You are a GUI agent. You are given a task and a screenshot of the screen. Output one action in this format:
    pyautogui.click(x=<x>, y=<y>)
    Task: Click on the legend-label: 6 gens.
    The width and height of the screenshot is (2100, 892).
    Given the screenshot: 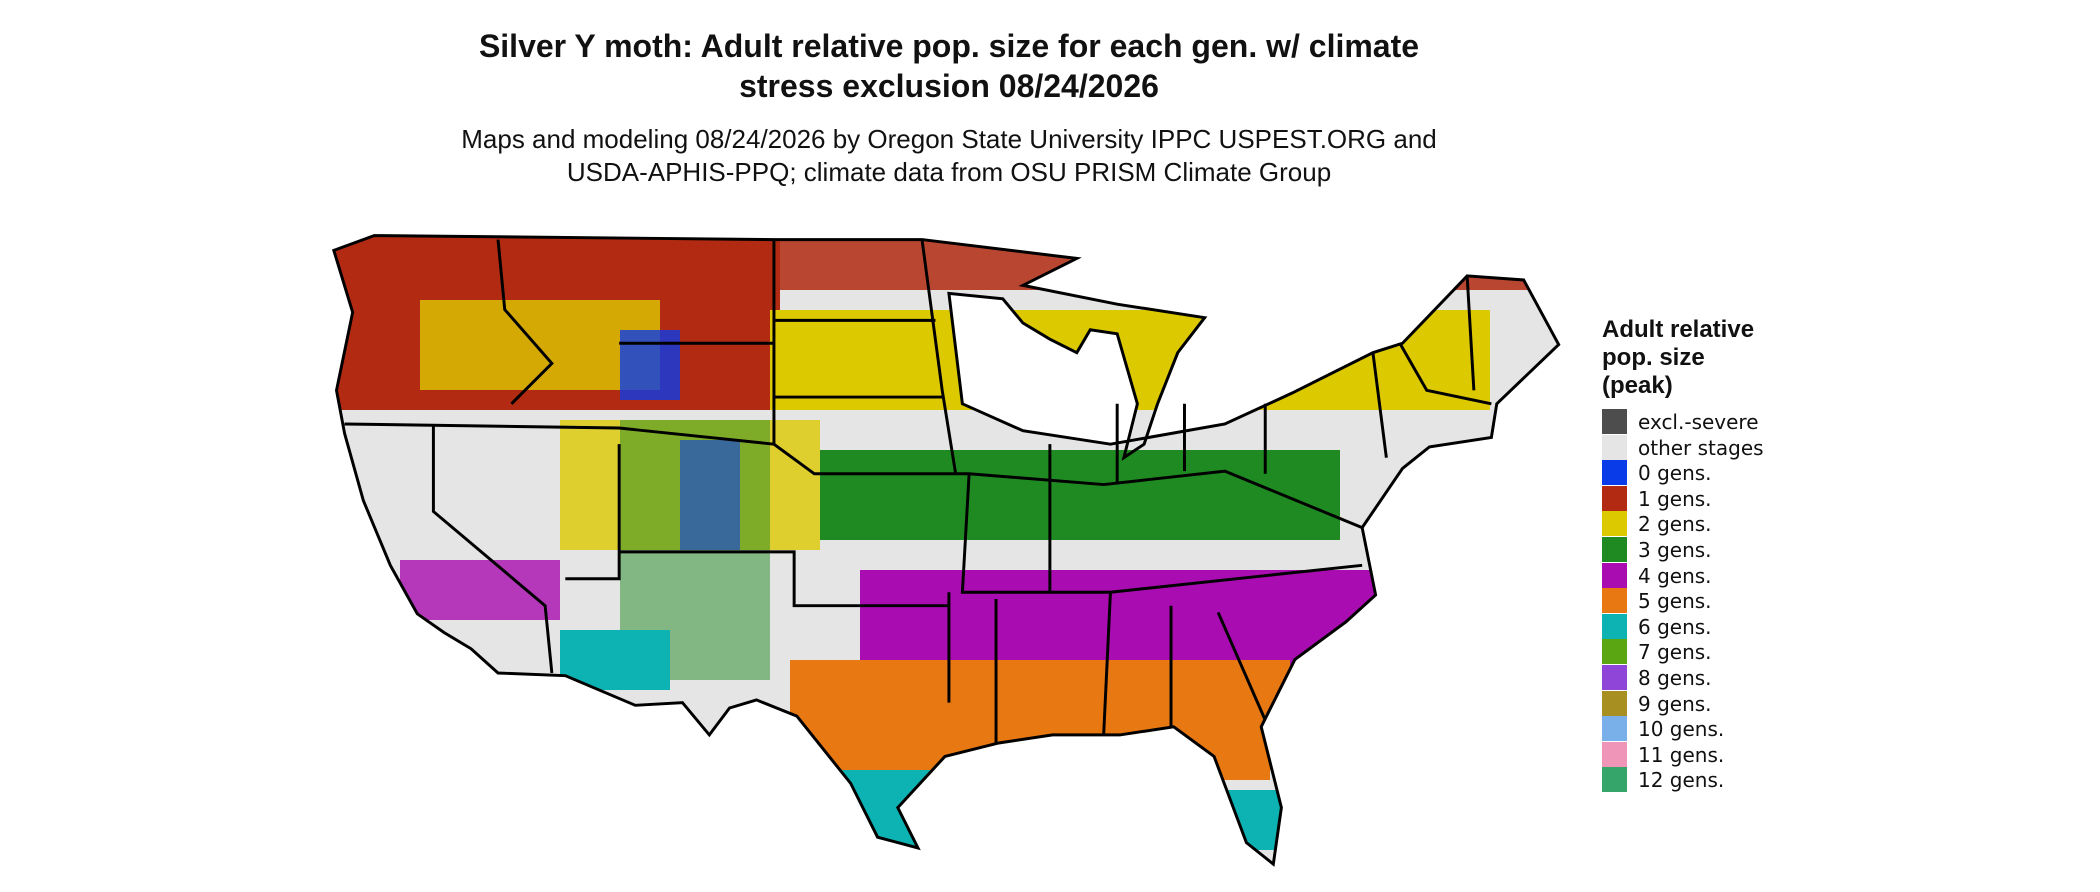 What is the action you would take?
    pyautogui.click(x=1675, y=626)
    